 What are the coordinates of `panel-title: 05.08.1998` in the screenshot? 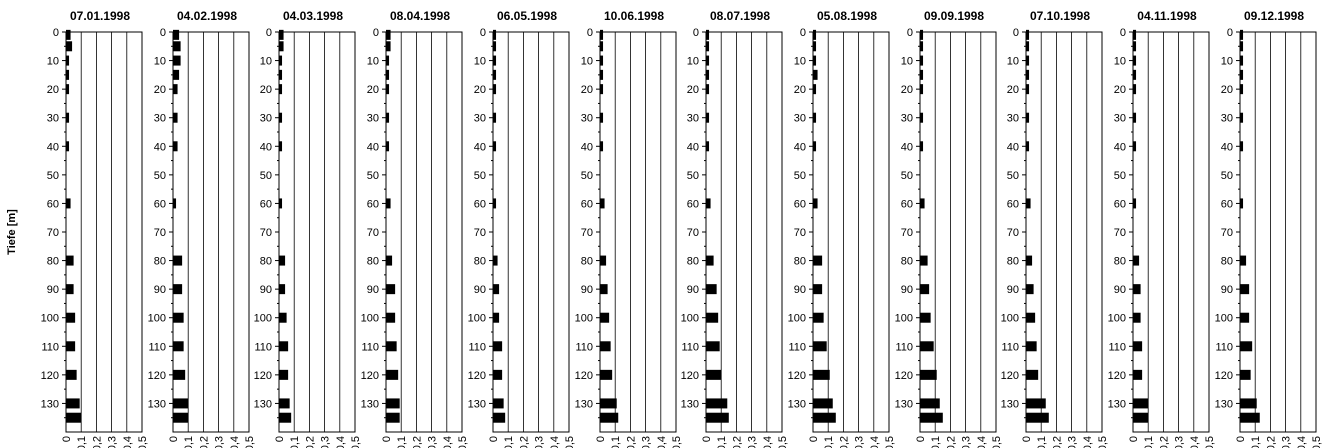 It's located at (847, 16).